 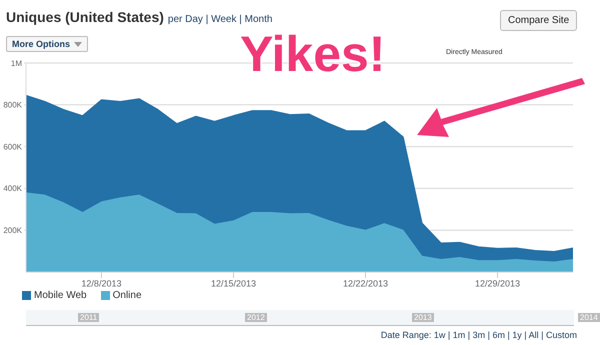 What do you see at coordinates (423, 317) in the screenshot?
I see `text: 2013` at bounding box center [423, 317].